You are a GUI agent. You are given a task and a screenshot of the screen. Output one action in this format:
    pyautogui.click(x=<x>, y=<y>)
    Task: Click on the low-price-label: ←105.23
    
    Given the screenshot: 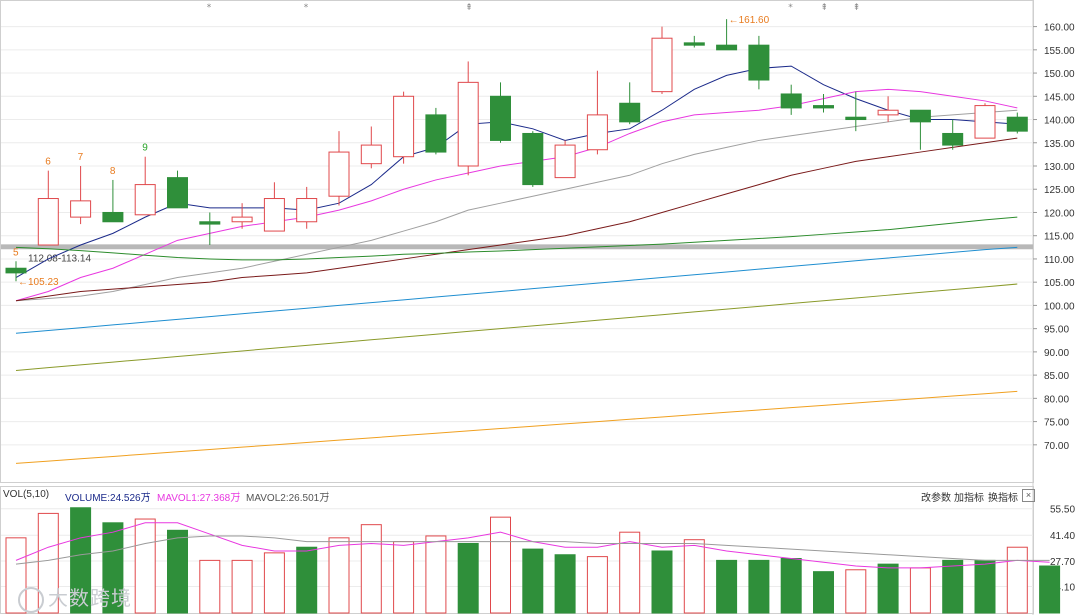 What is the action you would take?
    pyautogui.click(x=38, y=282)
    